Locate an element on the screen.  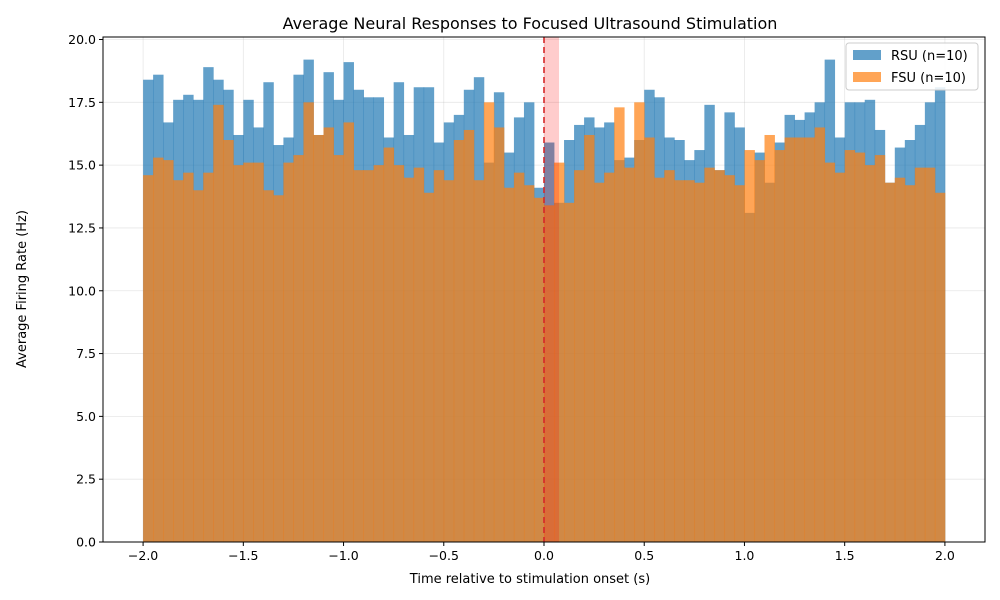
legend-swatch-rsu is located at coordinates (867, 55).